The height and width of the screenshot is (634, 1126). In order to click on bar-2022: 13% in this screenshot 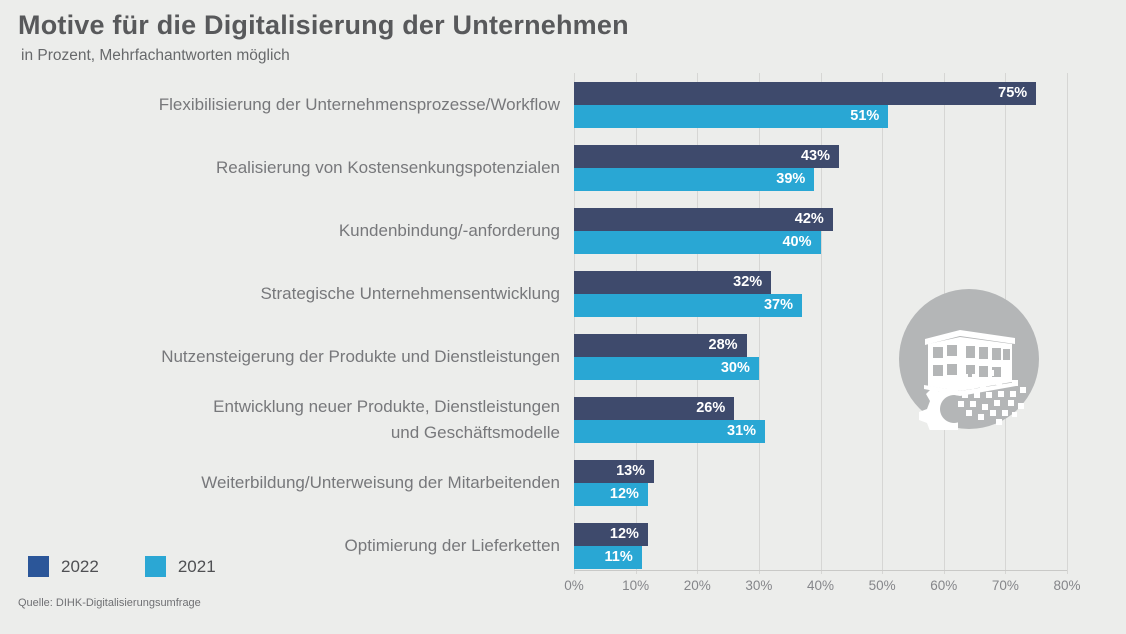, I will do `click(614, 471)`.